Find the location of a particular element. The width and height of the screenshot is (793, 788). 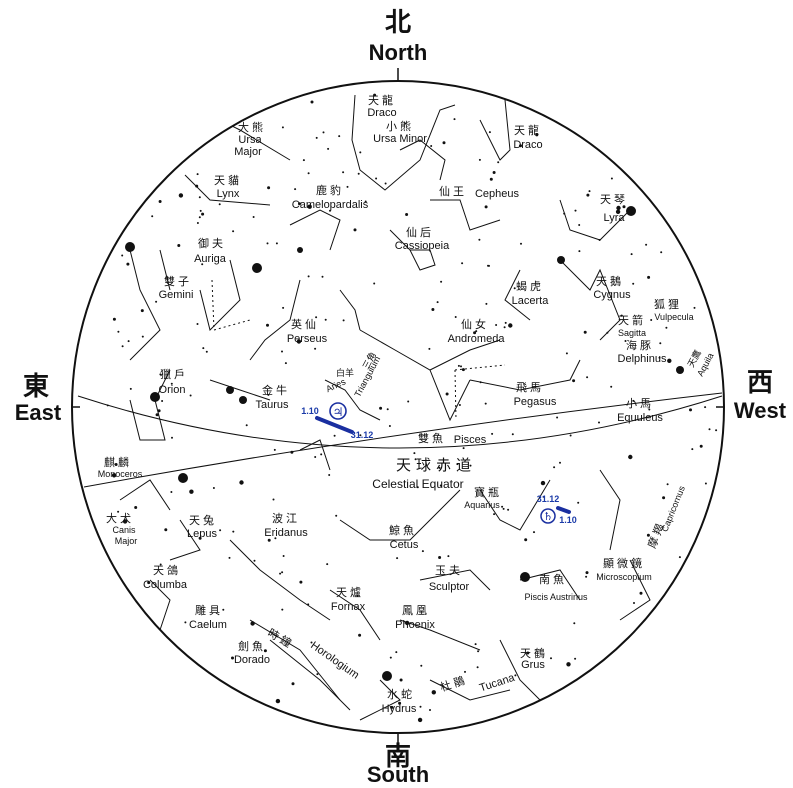

jupiter-start-date: 1.10 is located at coordinates (310, 411).